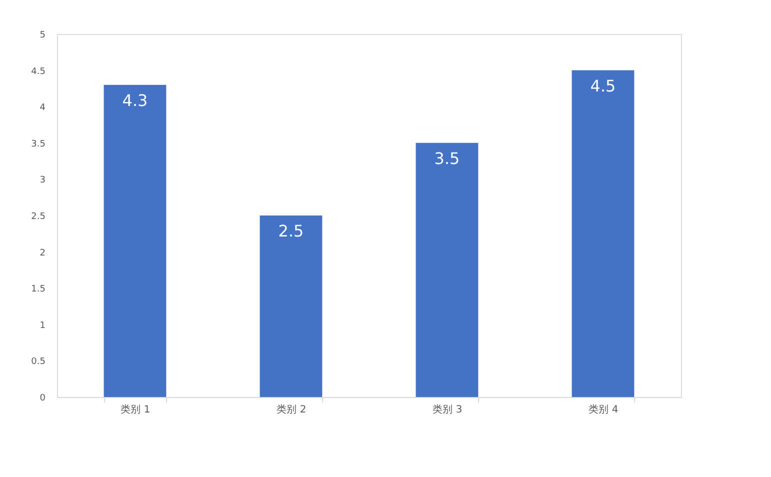  Describe the element at coordinates (43, 181) in the screenshot. I see `y-tick-label: 3` at that location.